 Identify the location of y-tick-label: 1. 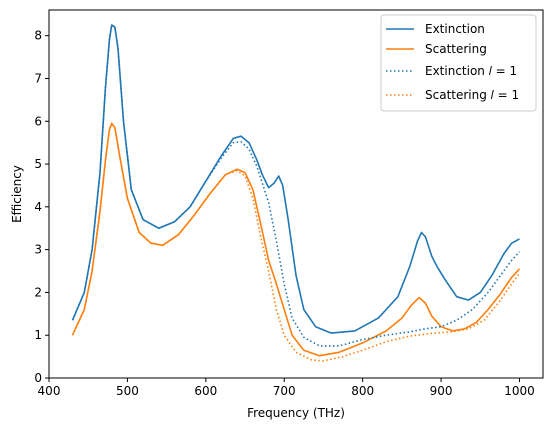
(38, 335).